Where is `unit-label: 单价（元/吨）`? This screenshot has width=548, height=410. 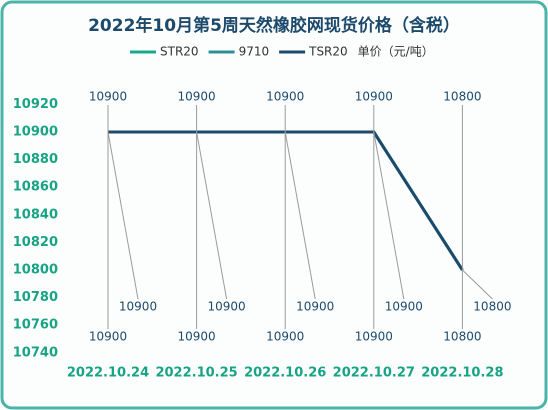 unit-label: 单价（元/吨） is located at coordinates (396, 52).